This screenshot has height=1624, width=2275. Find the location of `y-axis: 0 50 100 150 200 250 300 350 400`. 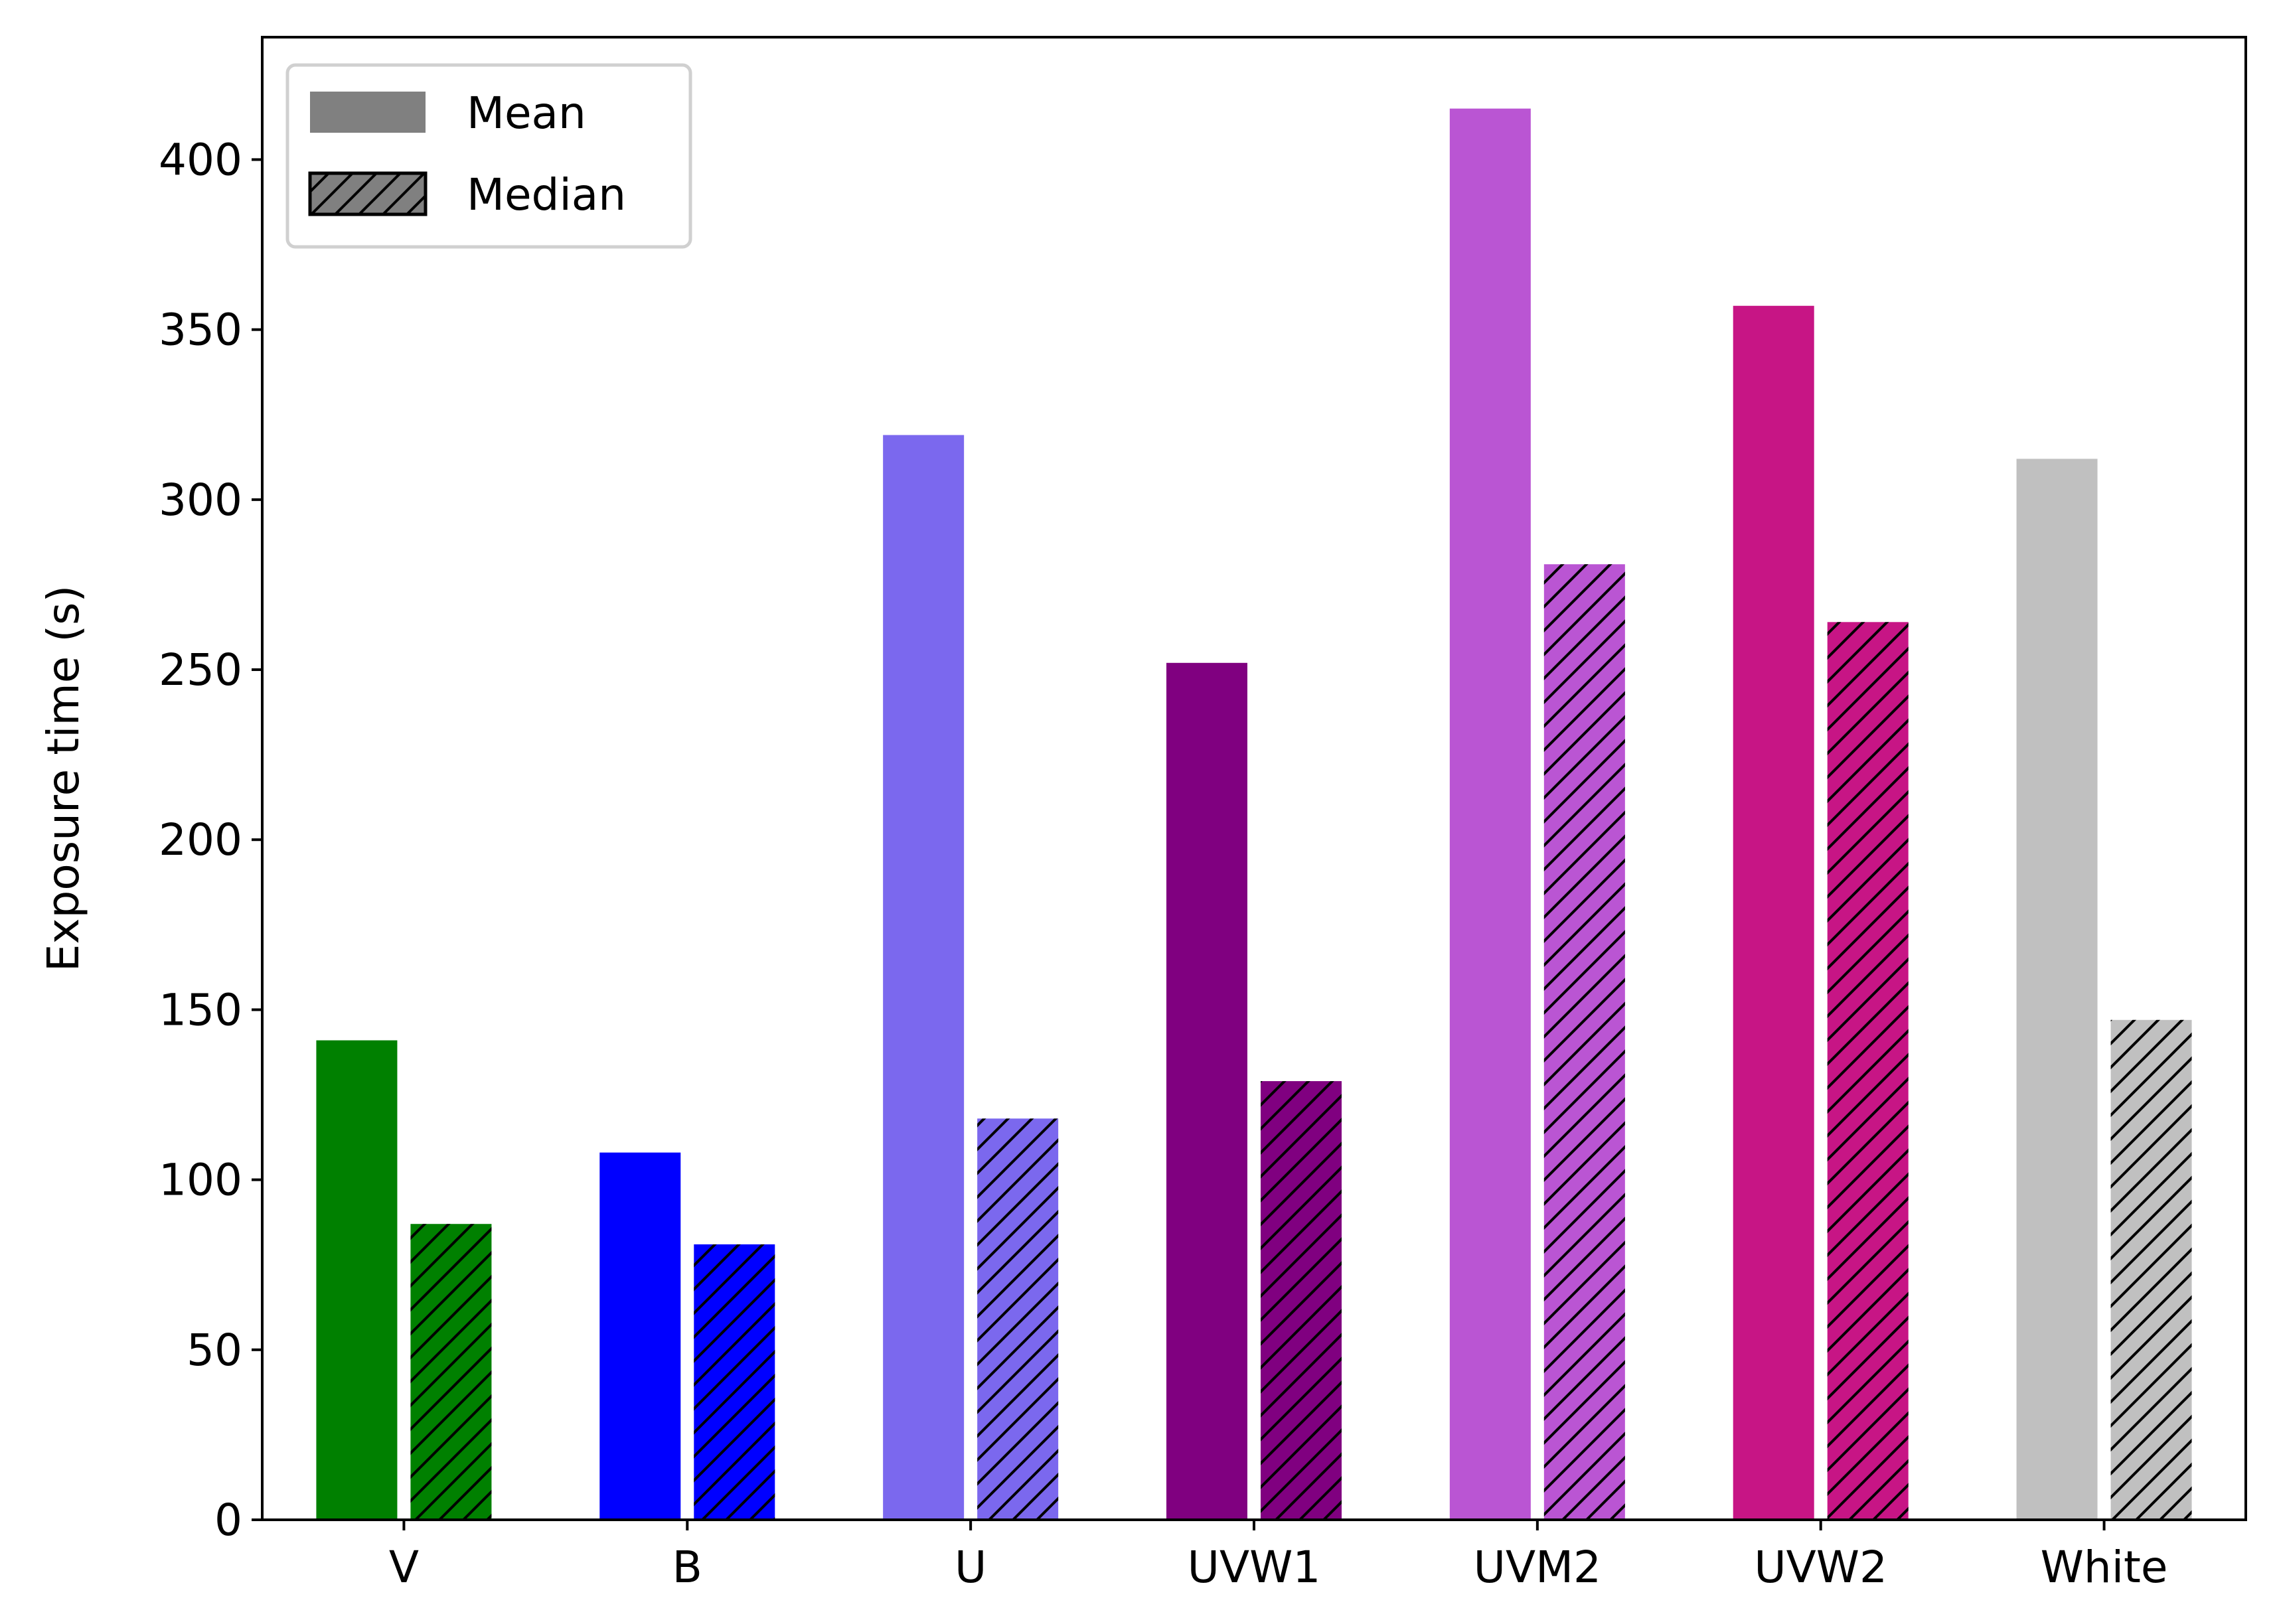

y-axis: 0 50 100 150 200 250 300 350 400 is located at coordinates (210, 840).